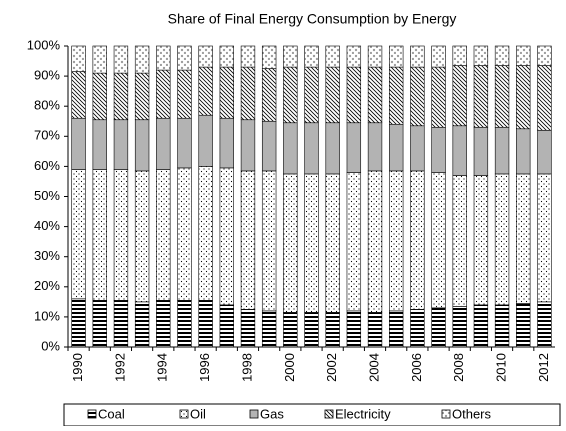 This screenshot has width=566, height=431. What do you see at coordinates (47, 255) in the screenshot?
I see `y-tick-label: 30%` at bounding box center [47, 255].